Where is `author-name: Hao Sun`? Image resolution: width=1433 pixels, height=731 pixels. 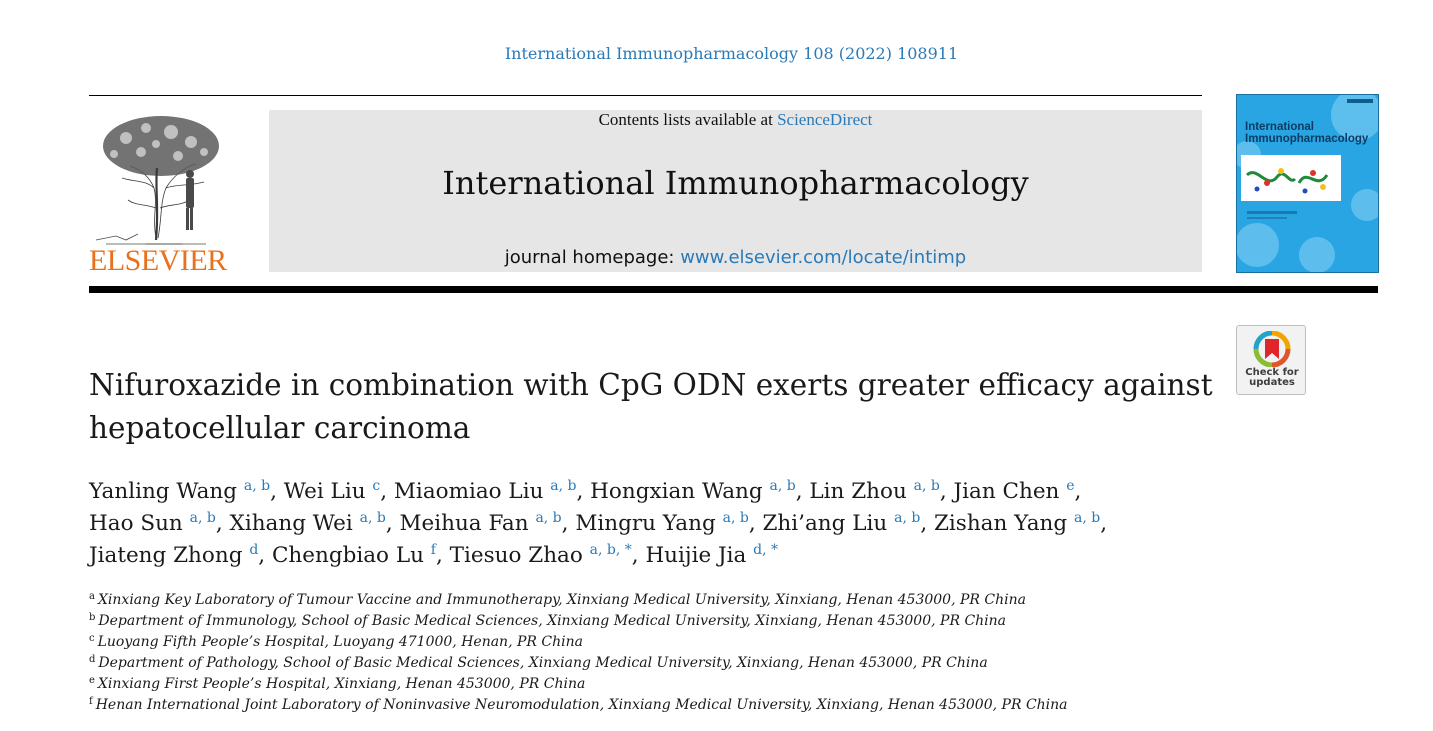
author-name: Hao Sun is located at coordinates (136, 523).